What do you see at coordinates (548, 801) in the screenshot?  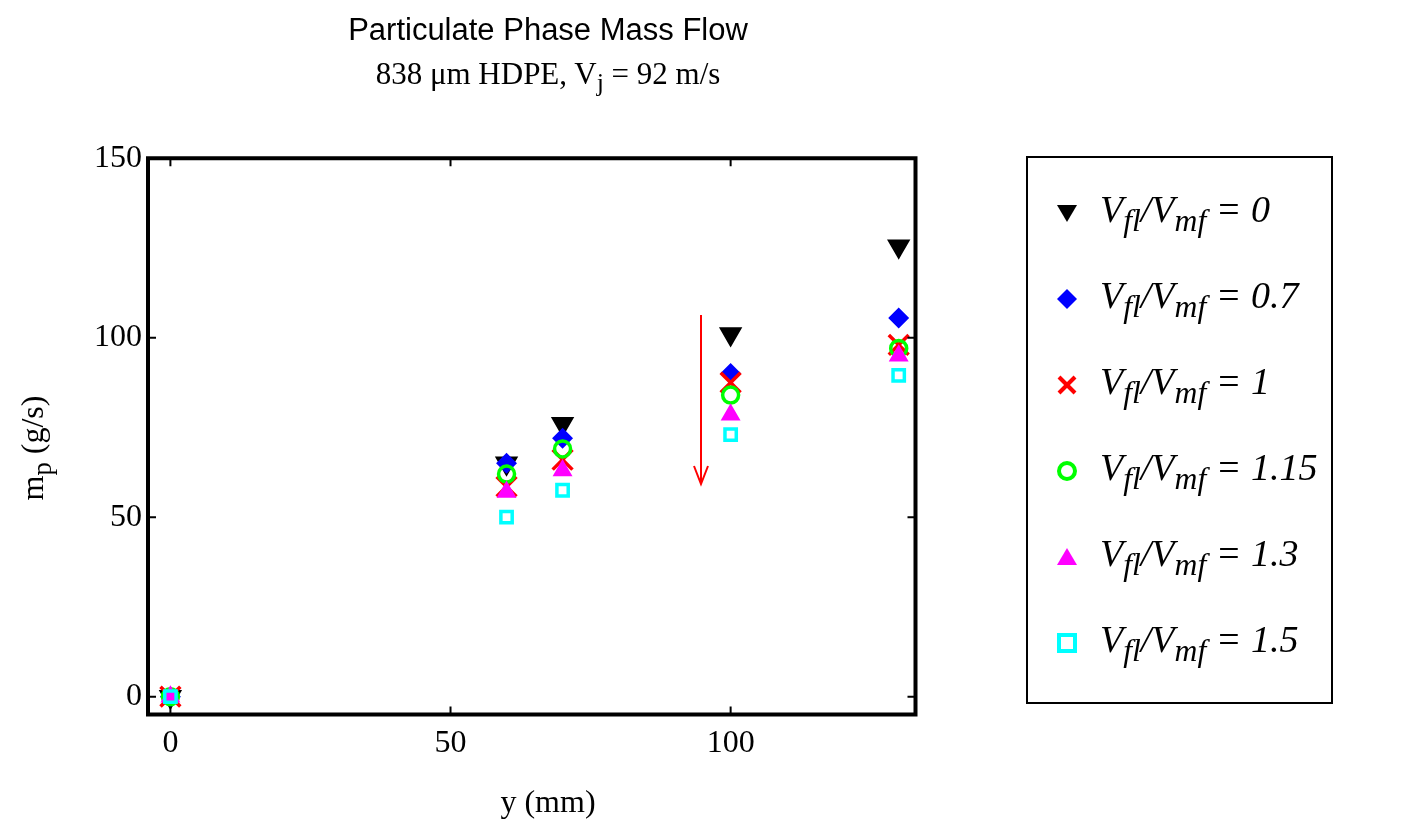 I see `x-axis-title: y (mm)` at bounding box center [548, 801].